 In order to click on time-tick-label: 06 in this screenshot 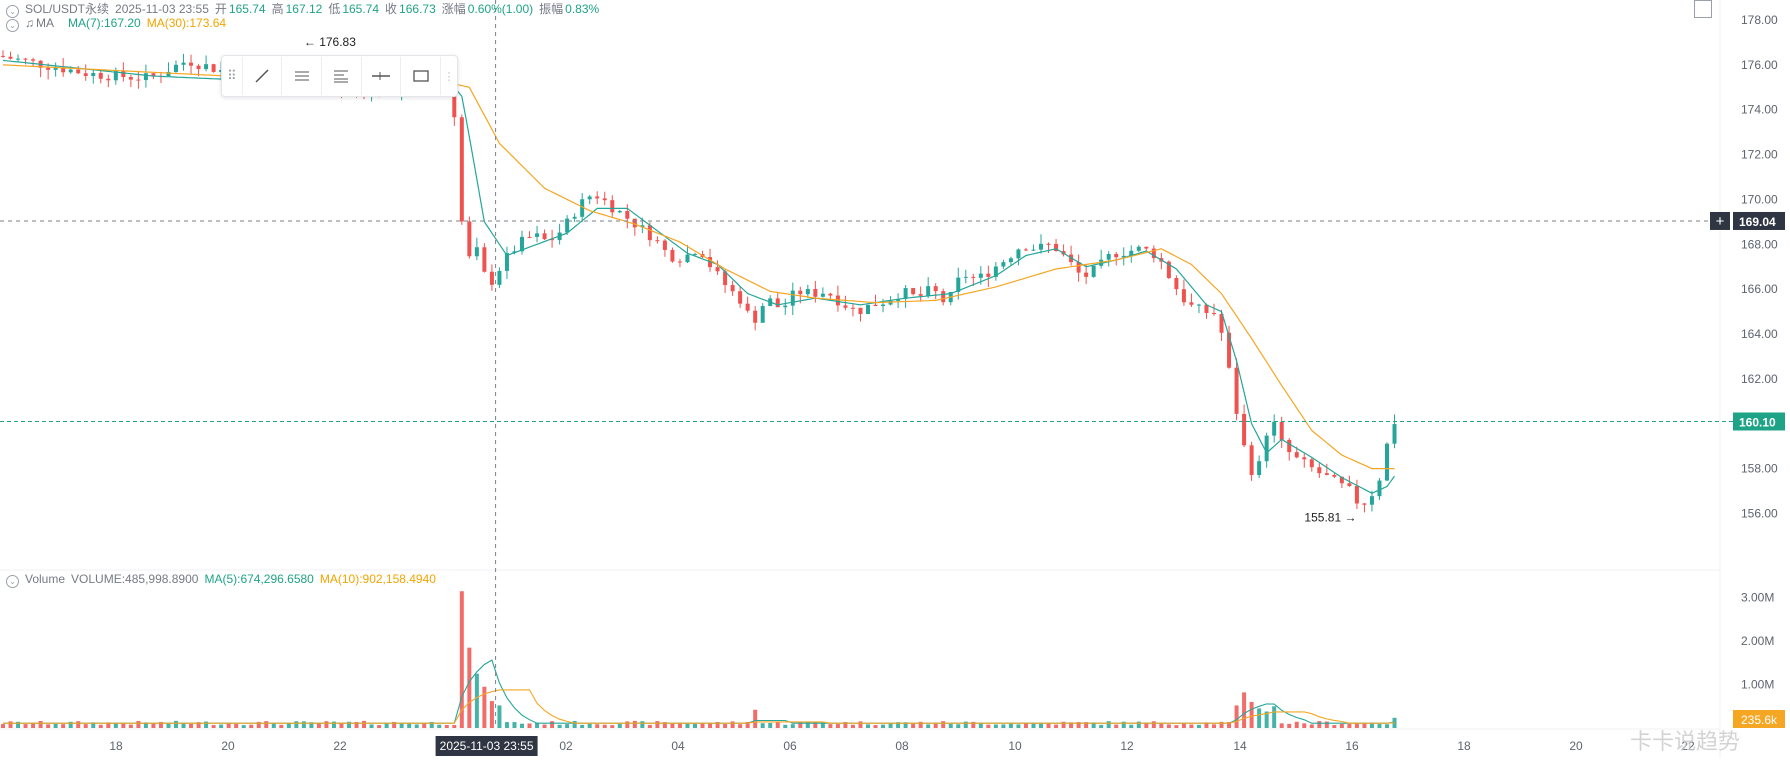, I will do `click(790, 746)`.